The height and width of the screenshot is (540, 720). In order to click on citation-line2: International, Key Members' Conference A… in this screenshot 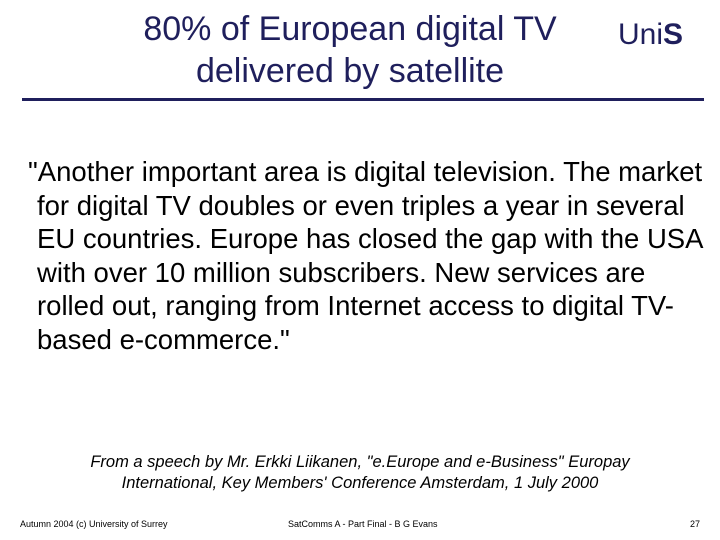, I will do `click(360, 483)`.